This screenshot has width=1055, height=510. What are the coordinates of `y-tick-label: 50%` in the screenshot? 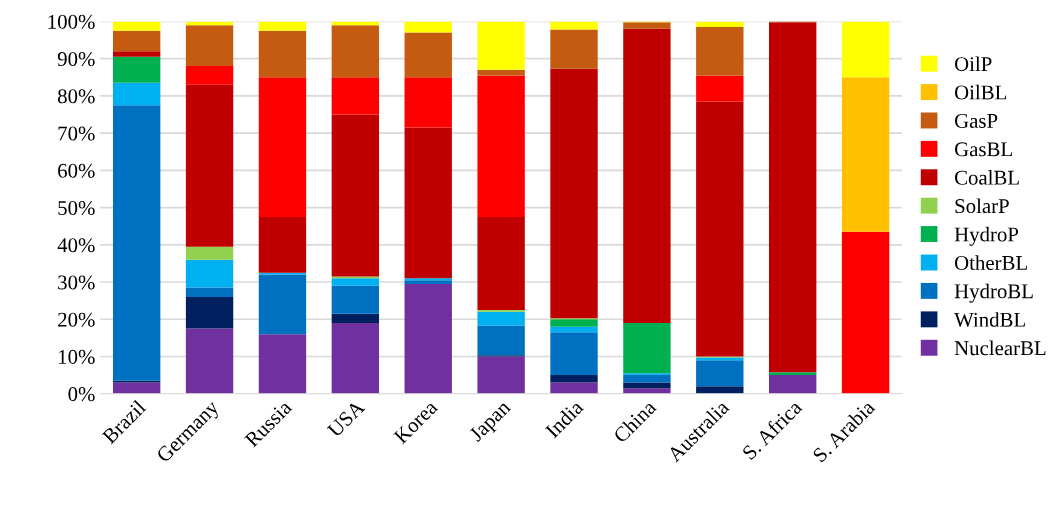 It's located at (76, 208).